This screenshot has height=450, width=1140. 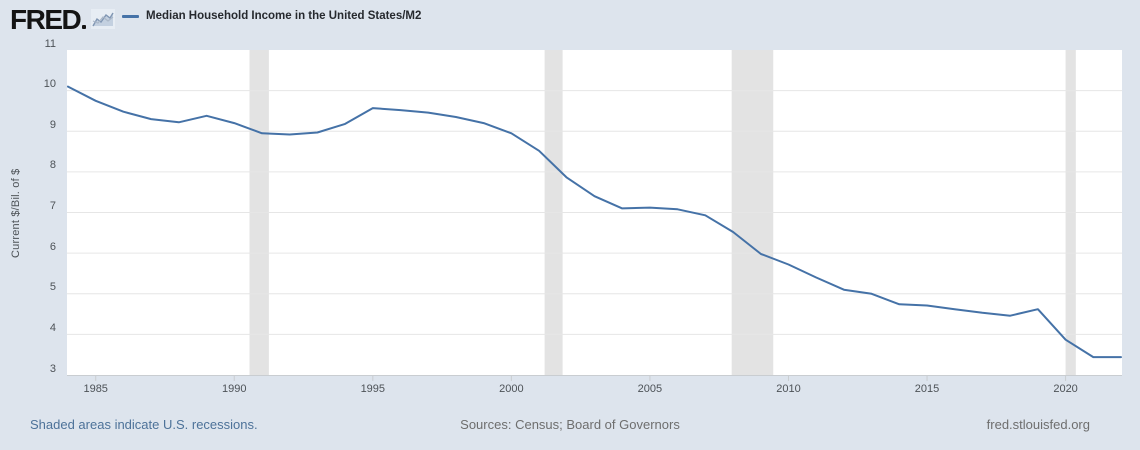 What do you see at coordinates (52, 327) in the screenshot?
I see `y-axis-tick-label: 4` at bounding box center [52, 327].